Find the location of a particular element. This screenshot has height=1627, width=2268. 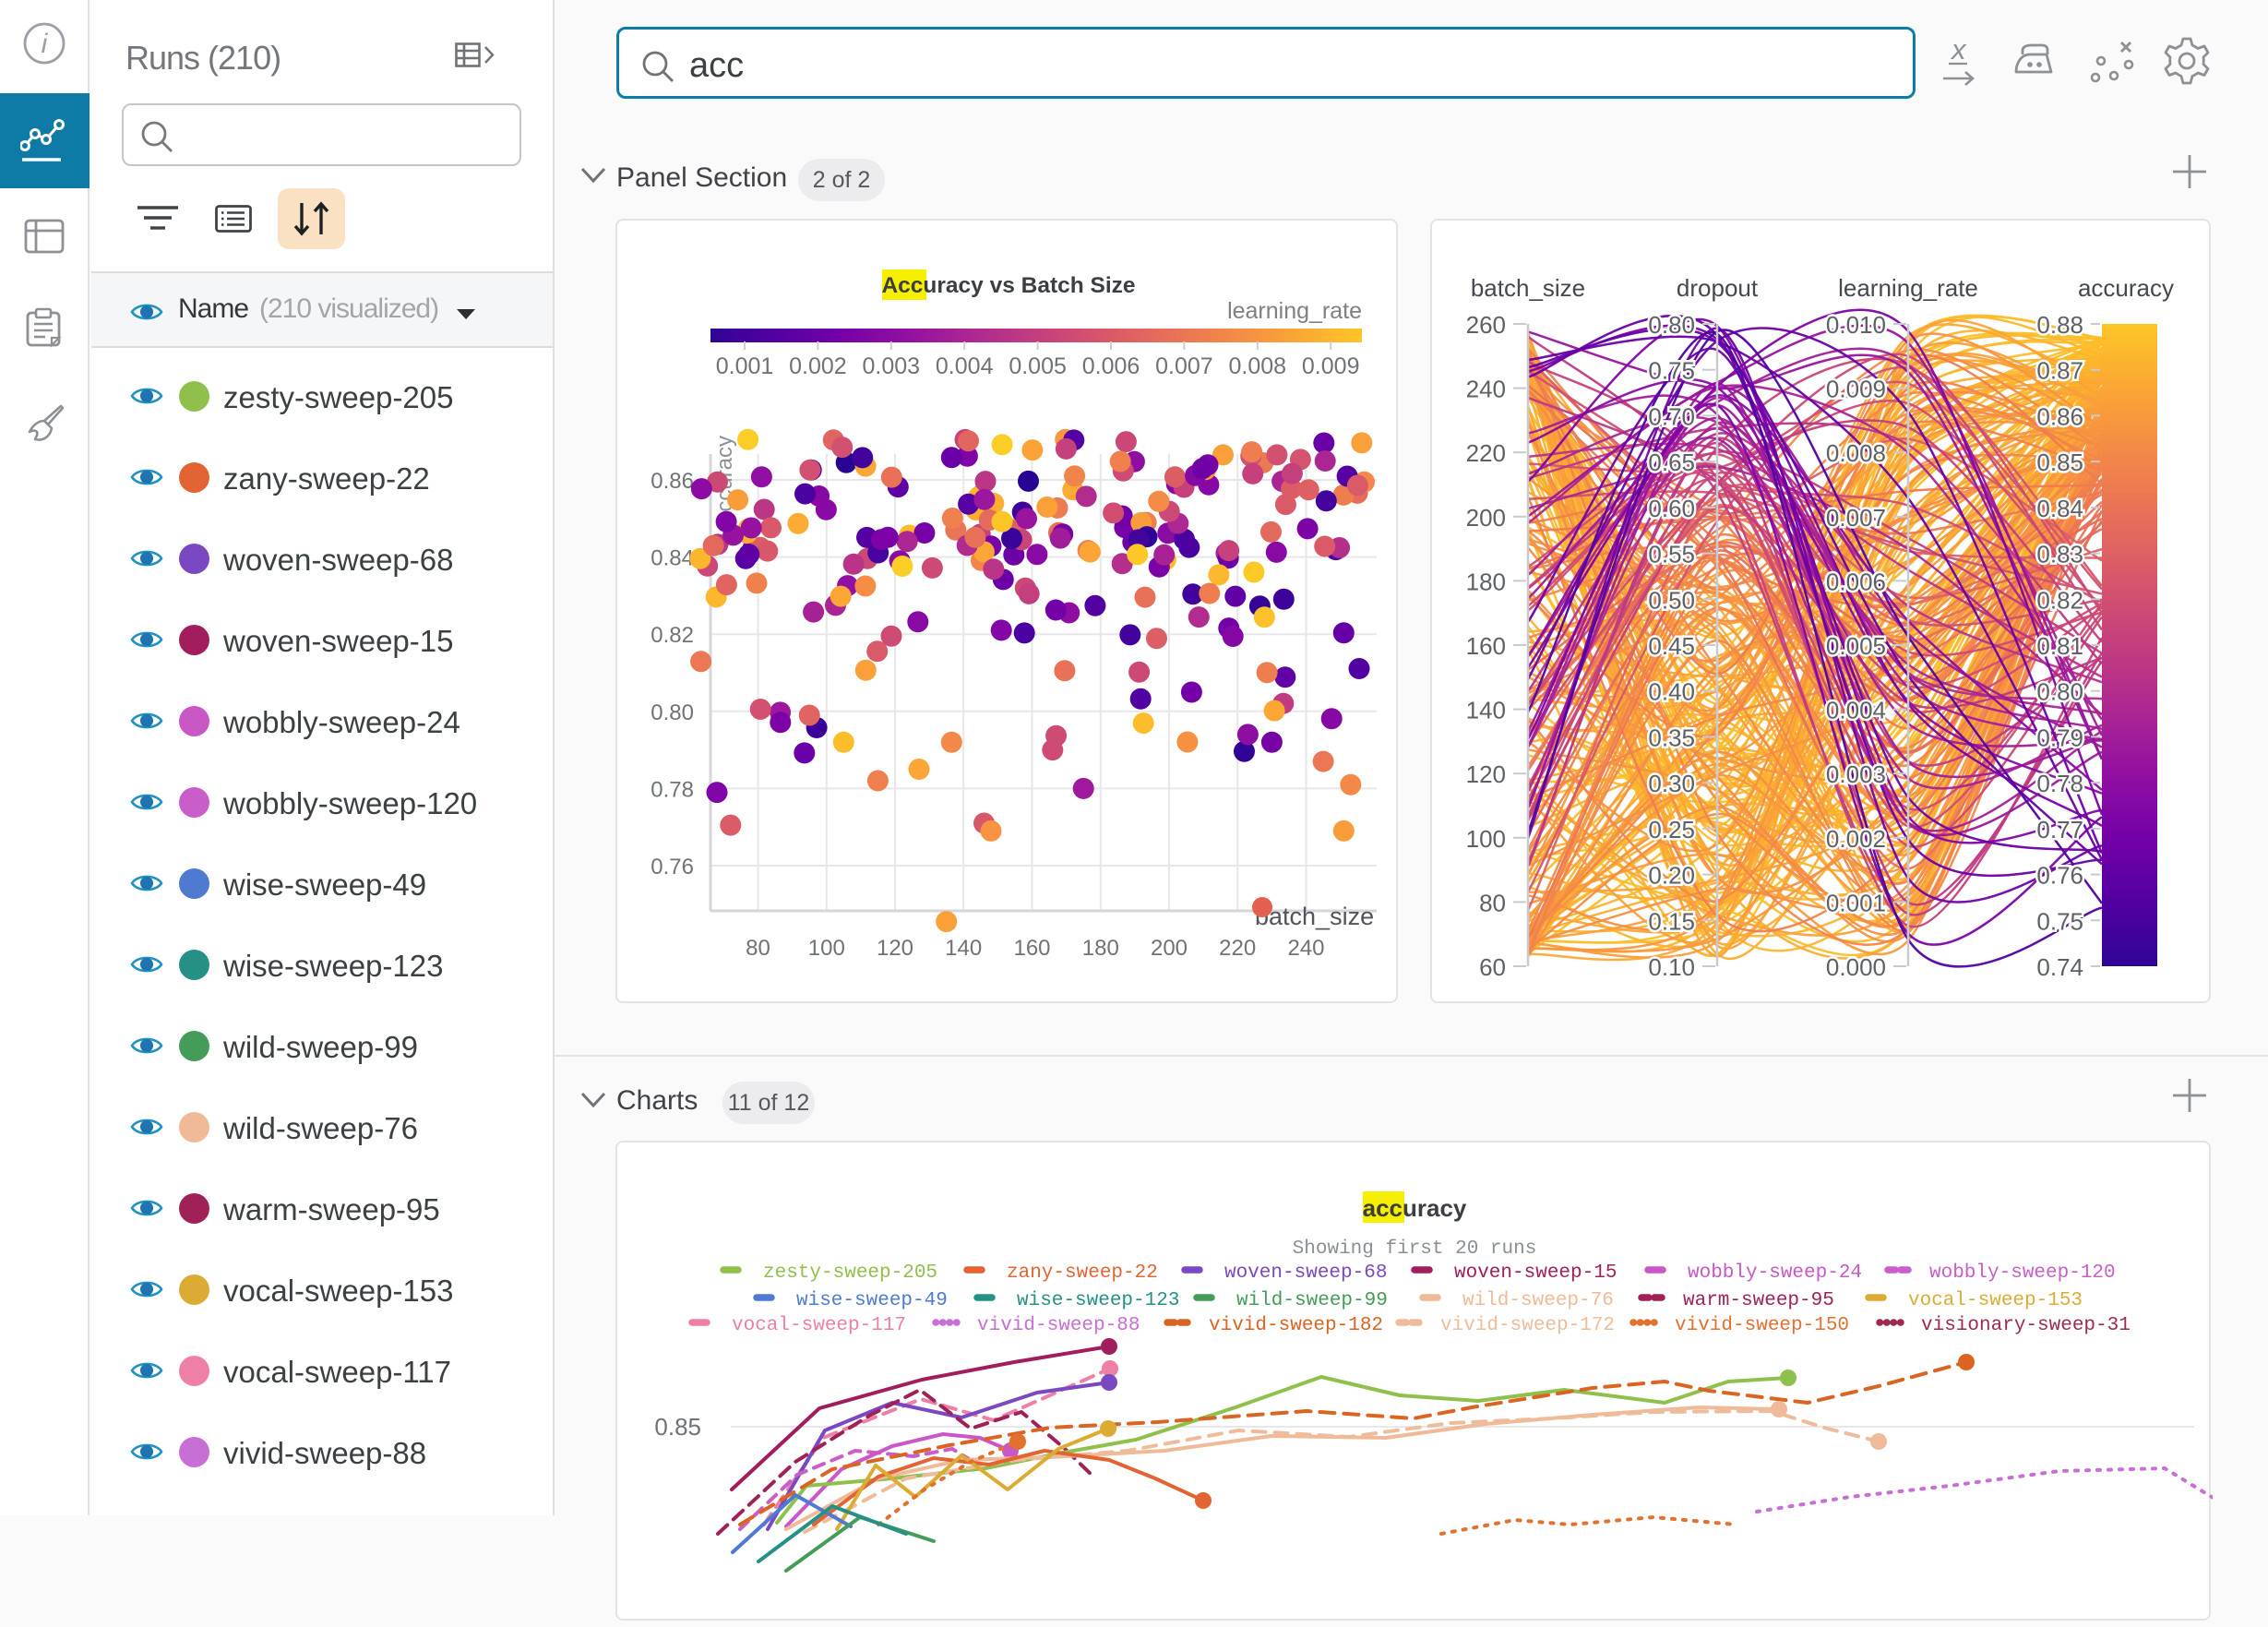

svg-text: 240 is located at coordinates (1305, 948).